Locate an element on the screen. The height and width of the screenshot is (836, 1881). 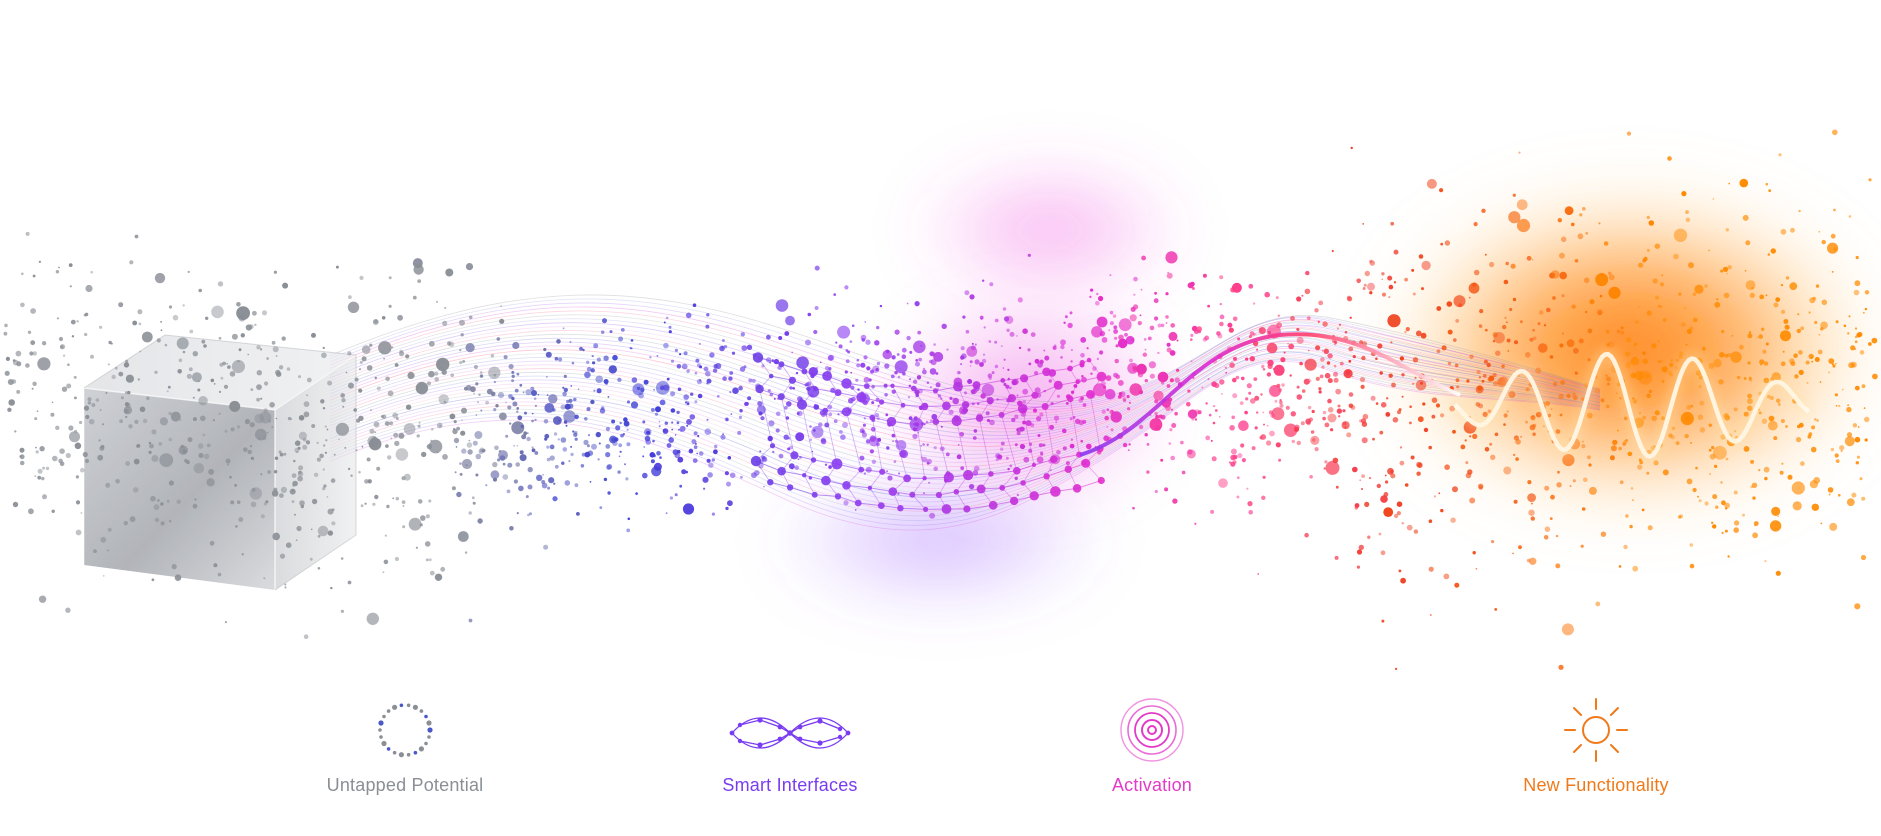
stage-smart-interfaces: Smart Interfaces is located at coordinates (790, 745).